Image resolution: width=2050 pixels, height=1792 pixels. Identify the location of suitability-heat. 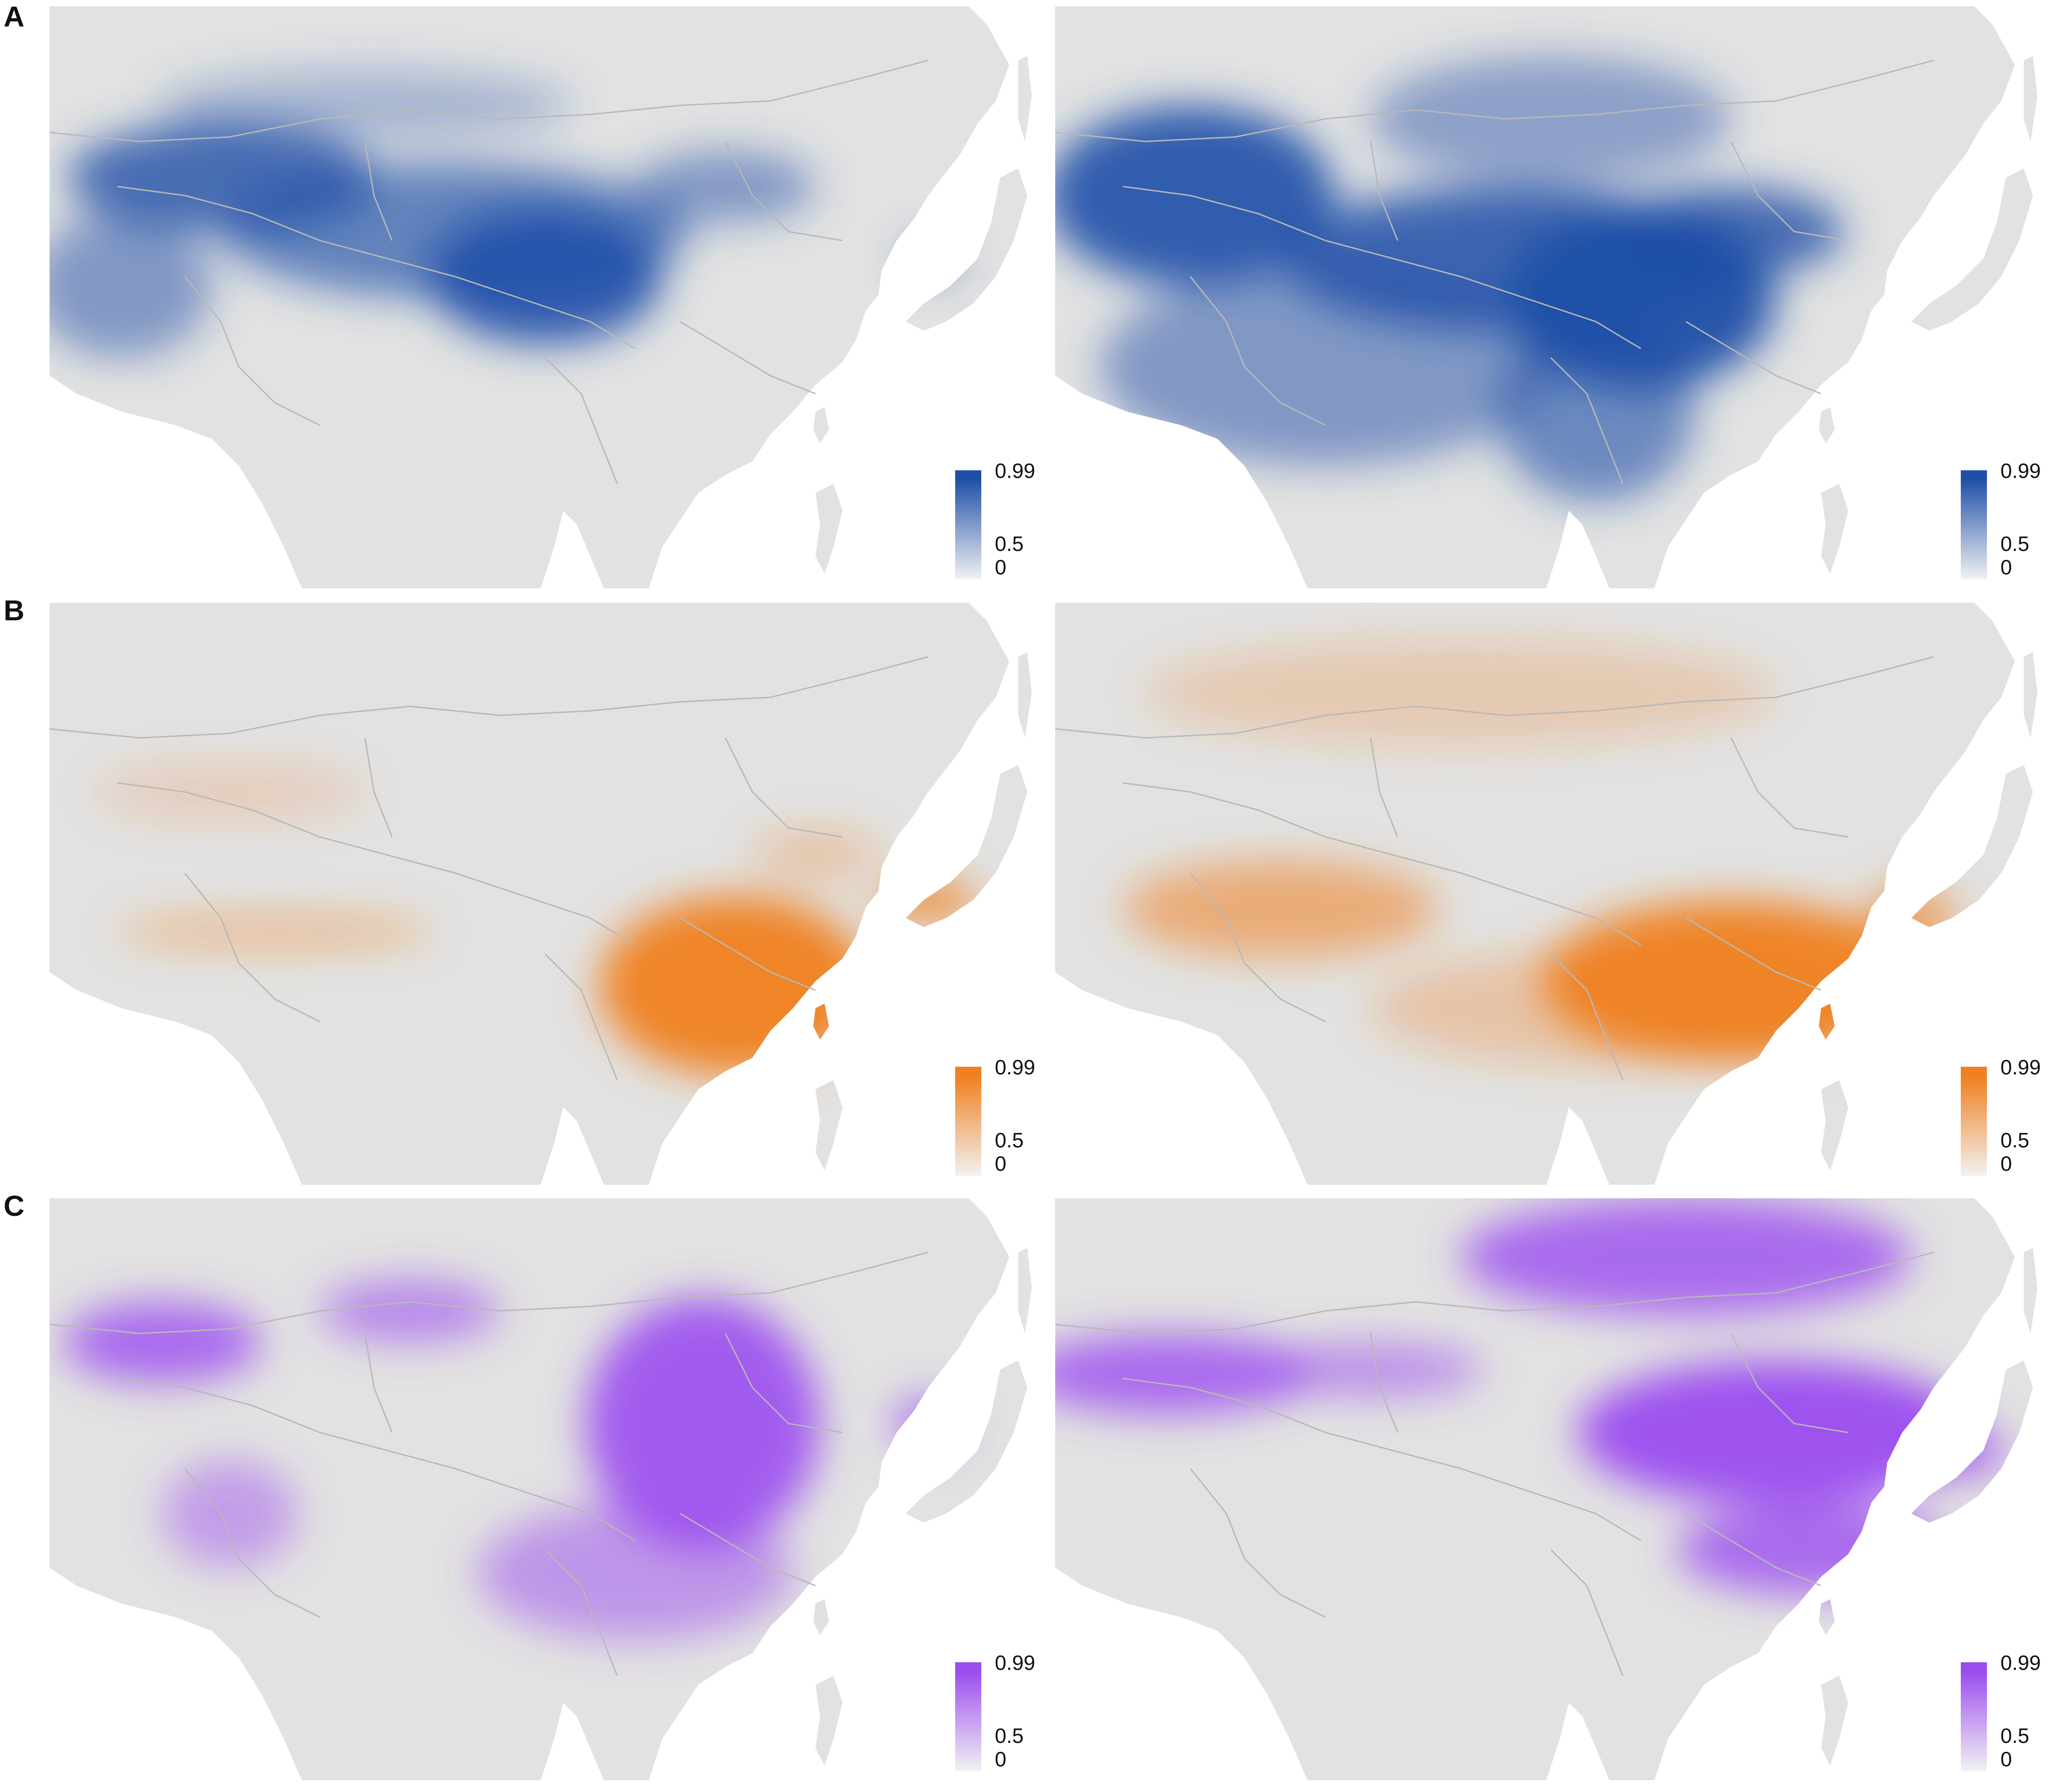
(505, 214).